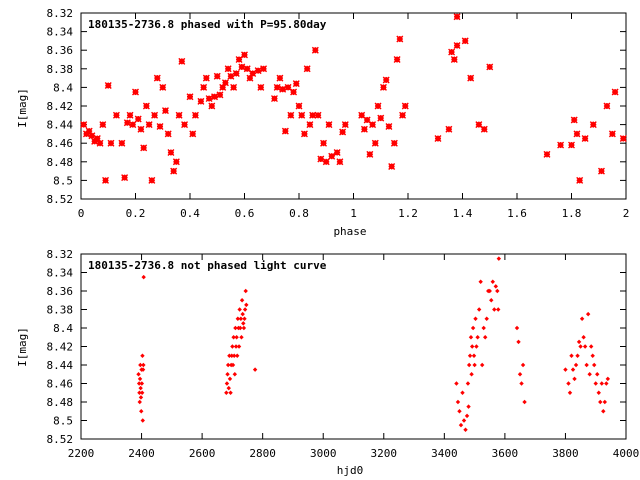  Describe the element at coordinates (572, 213) in the screenshot. I see `x-tick-label: 1.8` at that location.